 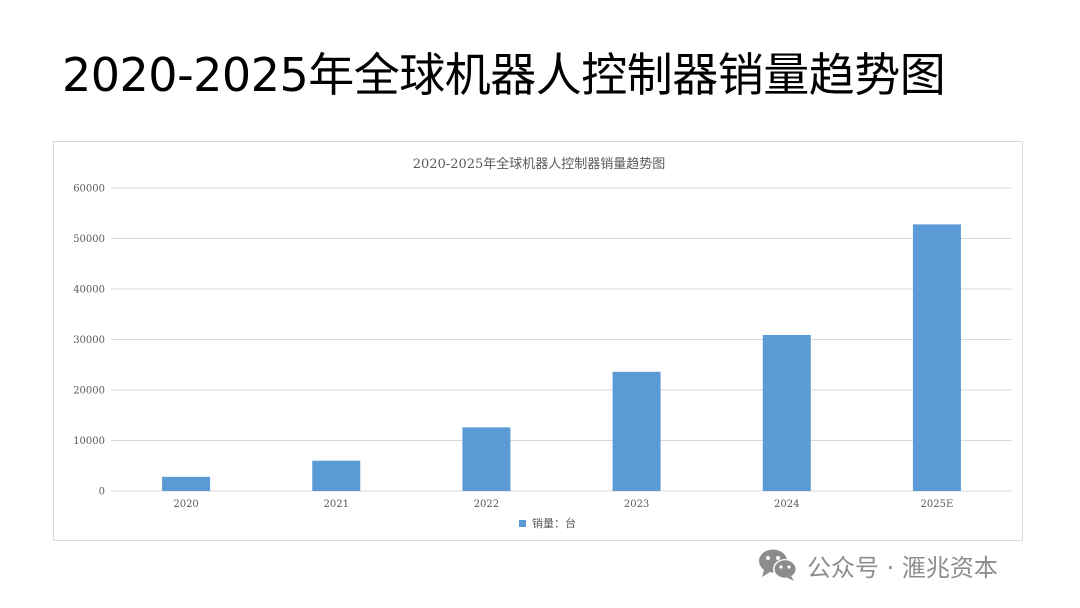 I want to click on x-tick-label: 2020, so click(x=185, y=504).